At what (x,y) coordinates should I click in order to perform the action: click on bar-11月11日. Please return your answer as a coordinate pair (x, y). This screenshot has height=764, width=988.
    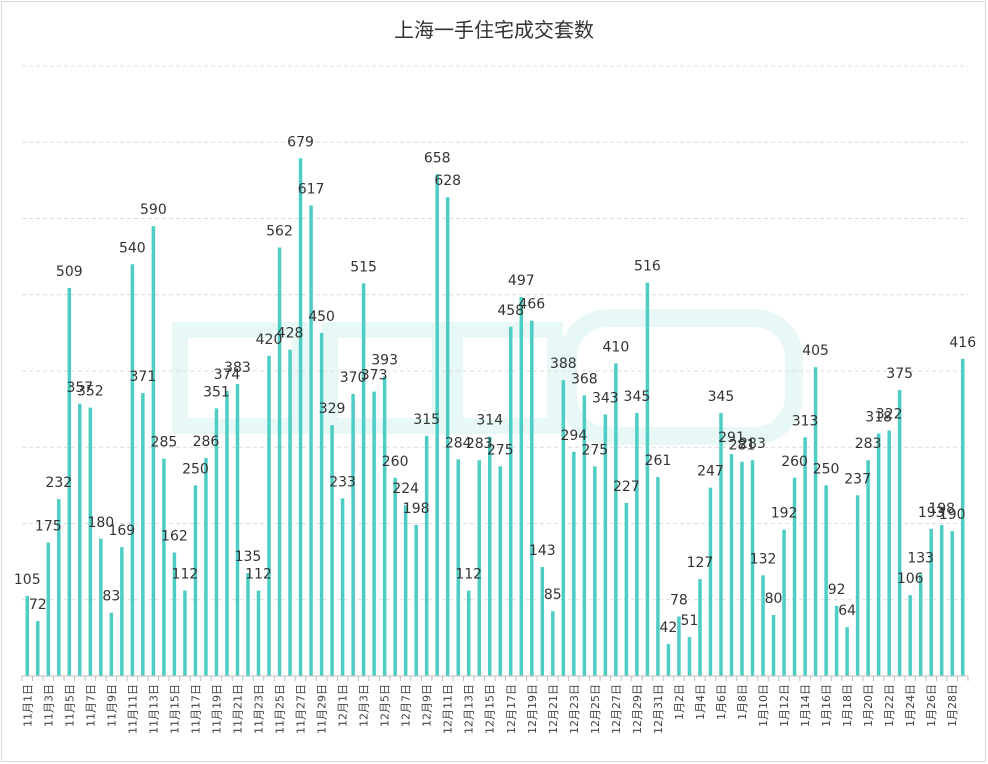
    Looking at the image, I should click on (132, 470).